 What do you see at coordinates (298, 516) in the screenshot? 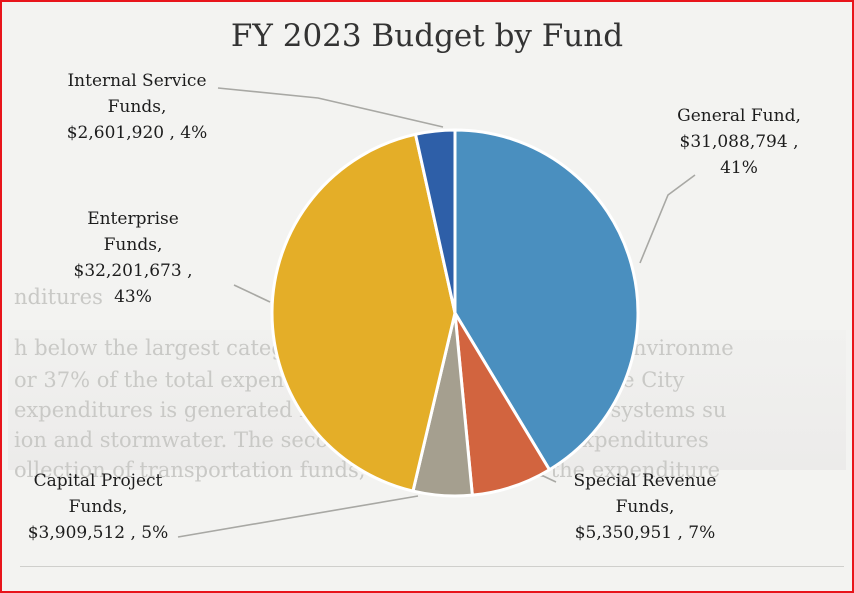
I see `leader-line-capital` at bounding box center [298, 516].